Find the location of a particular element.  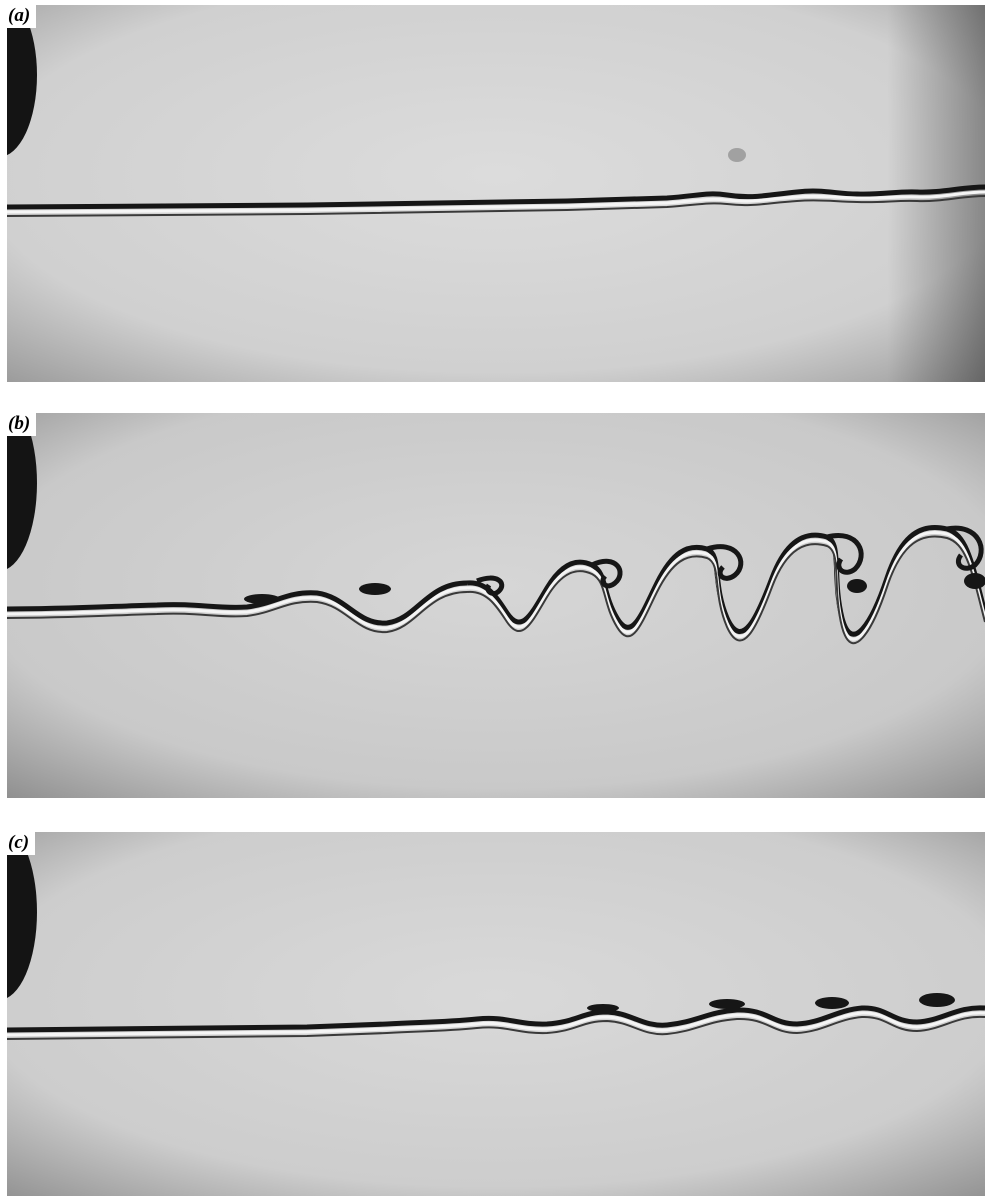

panel-a-label: (a) is located at coordinates (22, 16).